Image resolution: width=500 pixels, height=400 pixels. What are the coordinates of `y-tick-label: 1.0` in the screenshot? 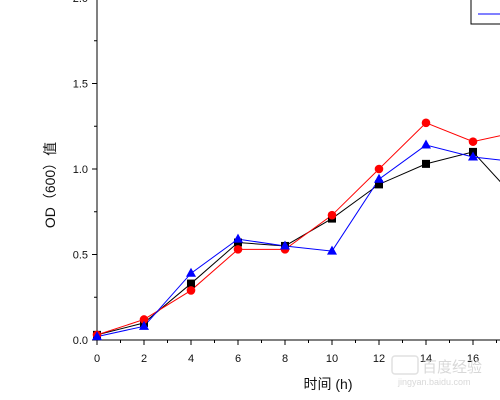 It's located at (80, 170).